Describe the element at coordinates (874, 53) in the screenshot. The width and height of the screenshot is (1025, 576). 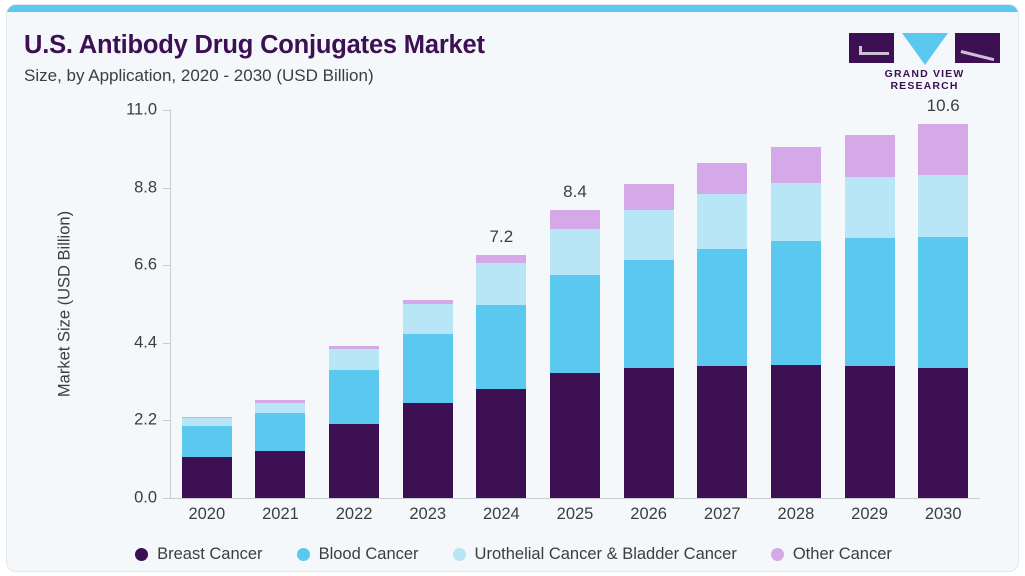
I see `logo-g-bar-icon` at that location.